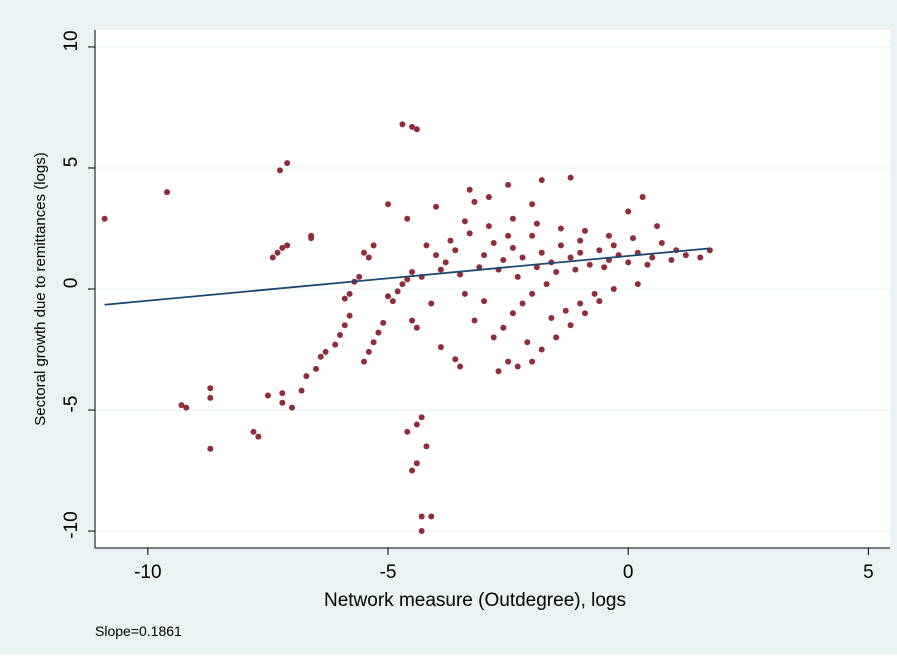 The height and width of the screenshot is (660, 897). What do you see at coordinates (71, 524) in the screenshot?
I see `y-tick-label: -10` at bounding box center [71, 524].